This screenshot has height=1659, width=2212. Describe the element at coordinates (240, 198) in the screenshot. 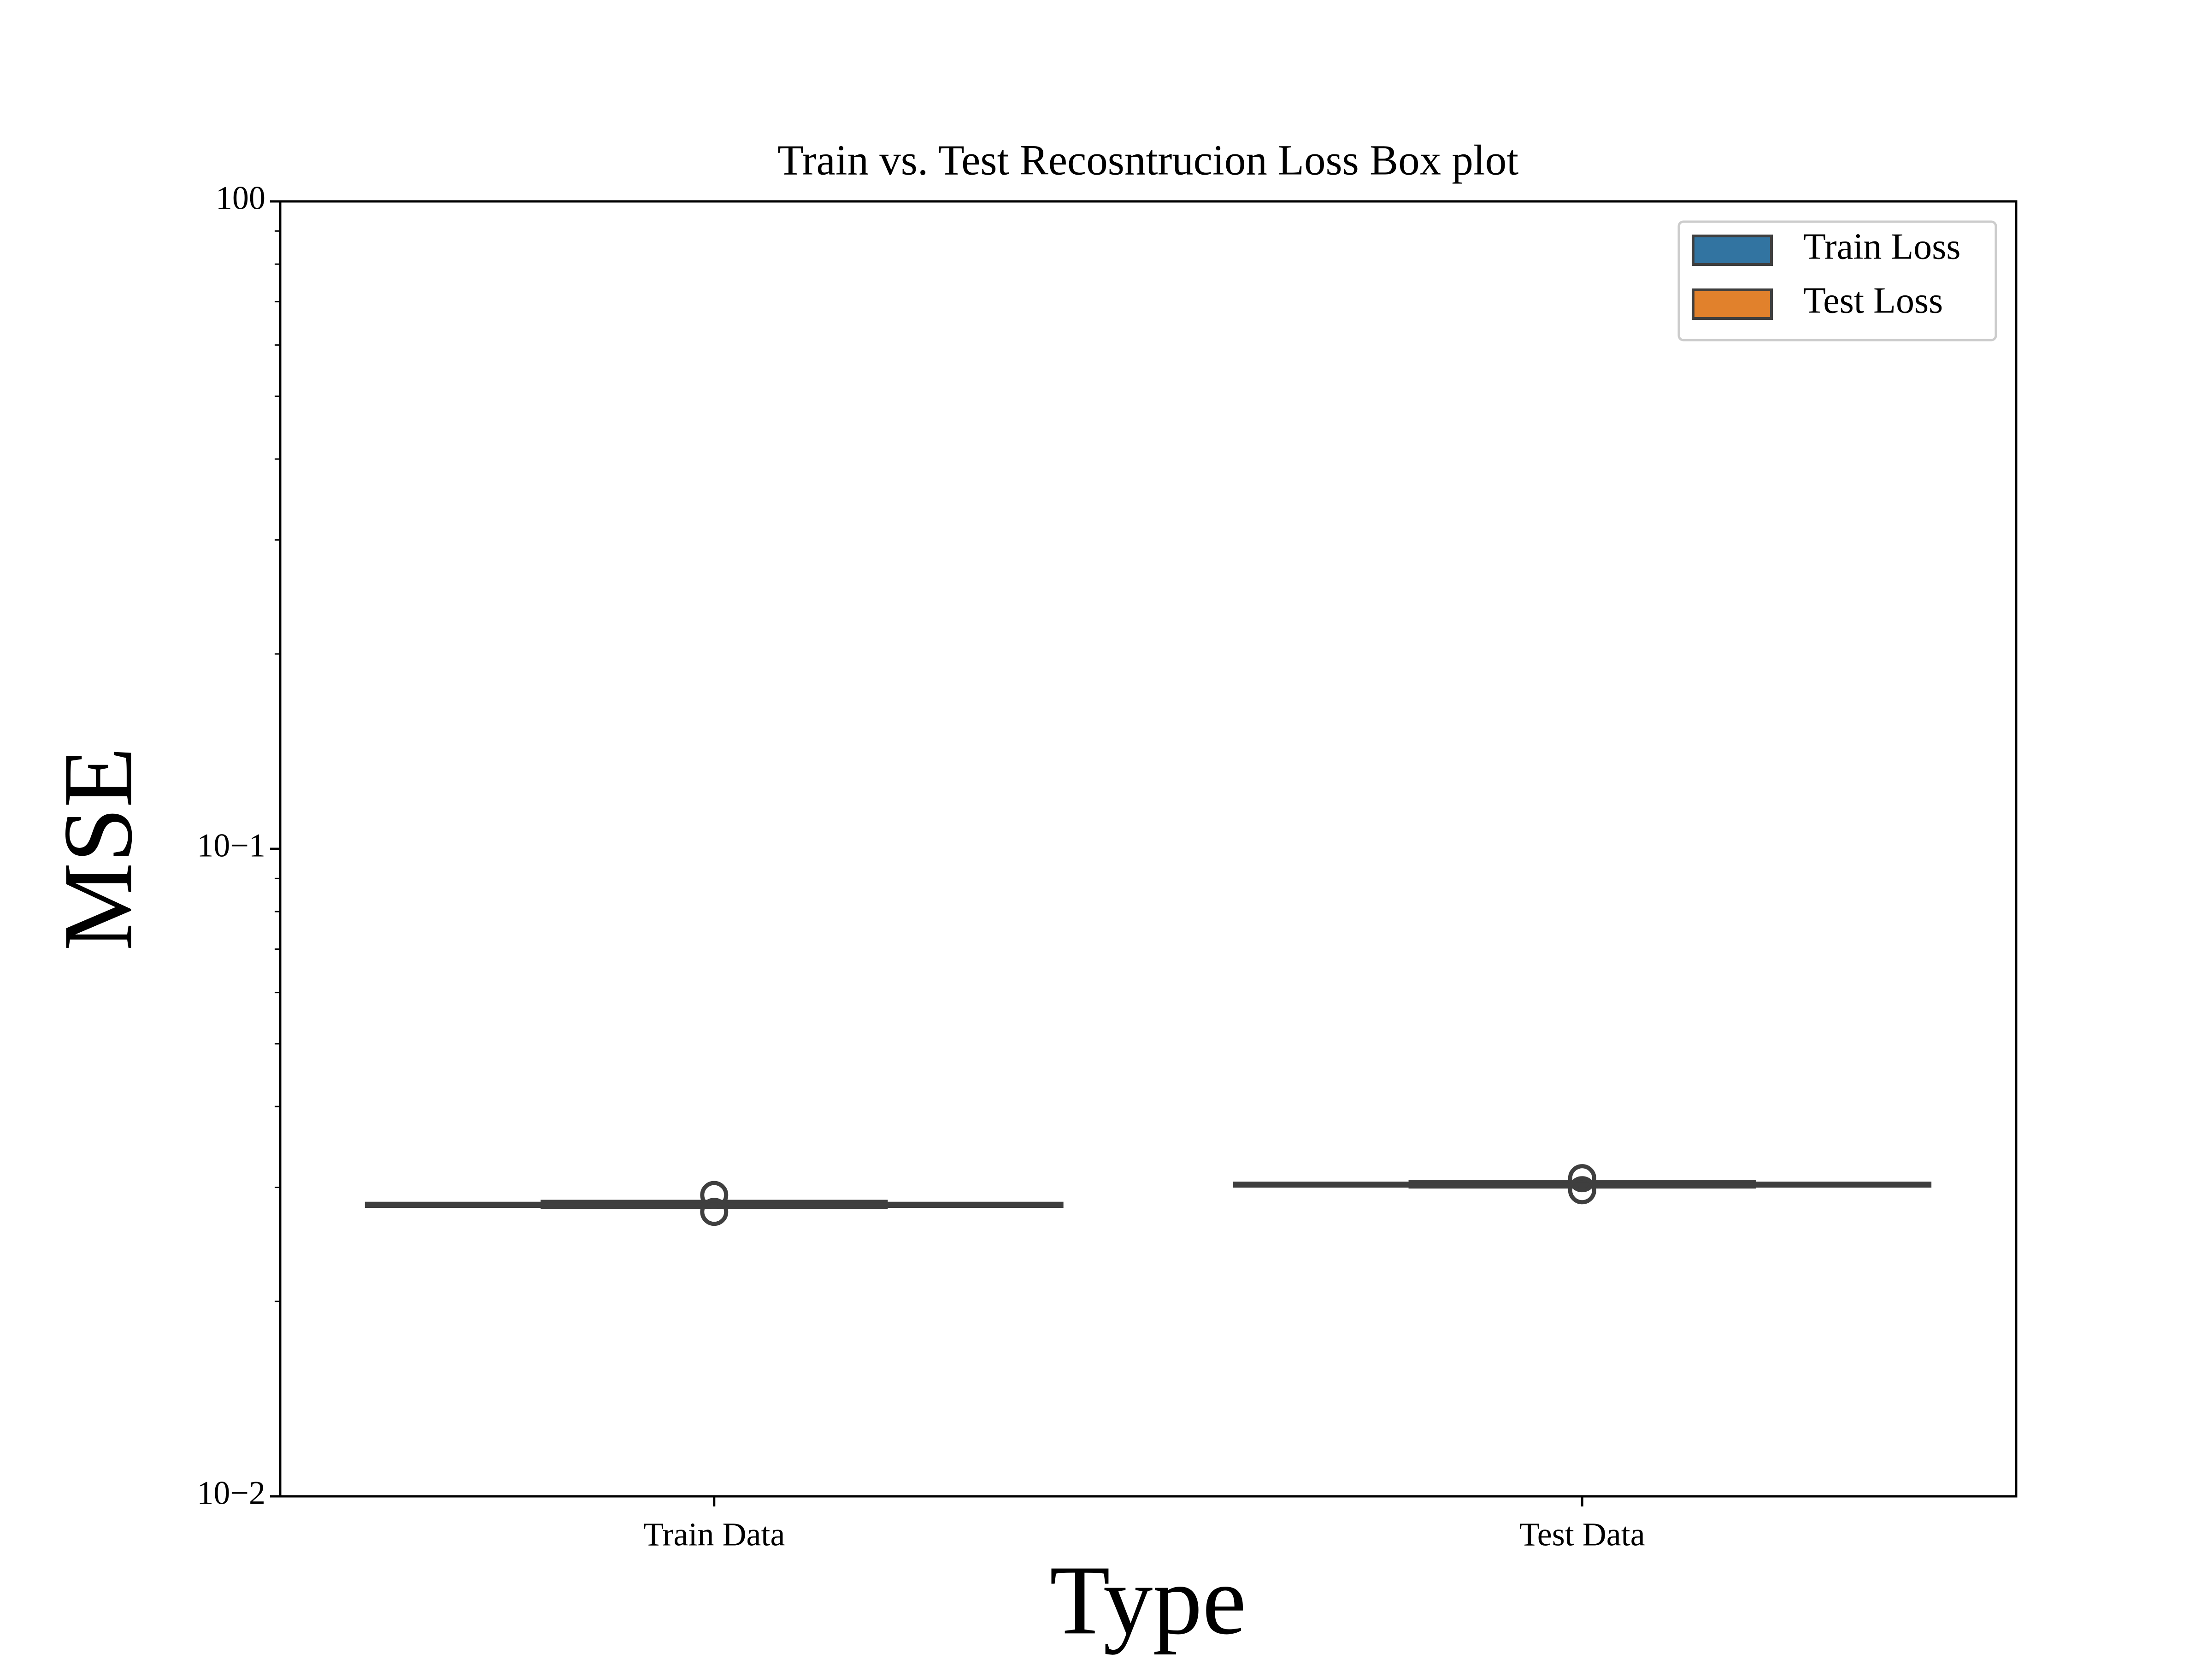

I see `y-tick-label: 10⁰` at that location.